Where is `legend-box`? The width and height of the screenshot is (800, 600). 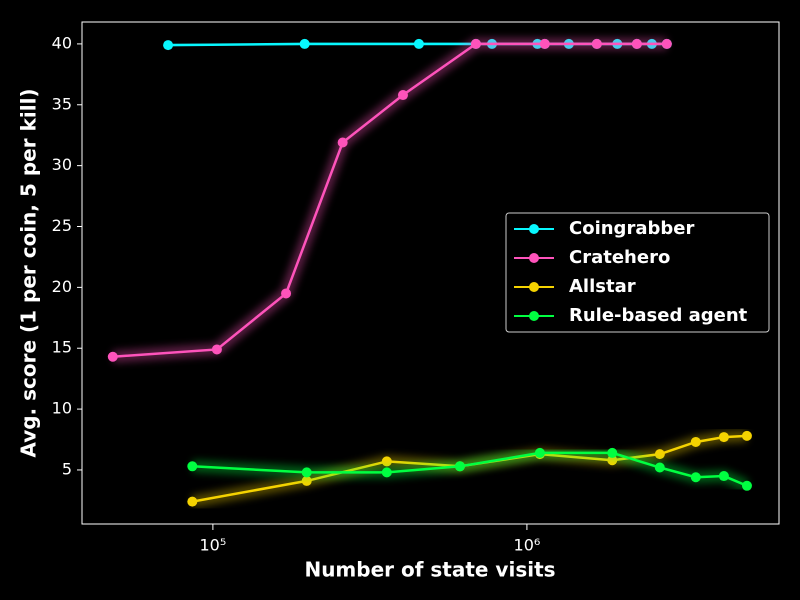 legend-box is located at coordinates (637, 272).